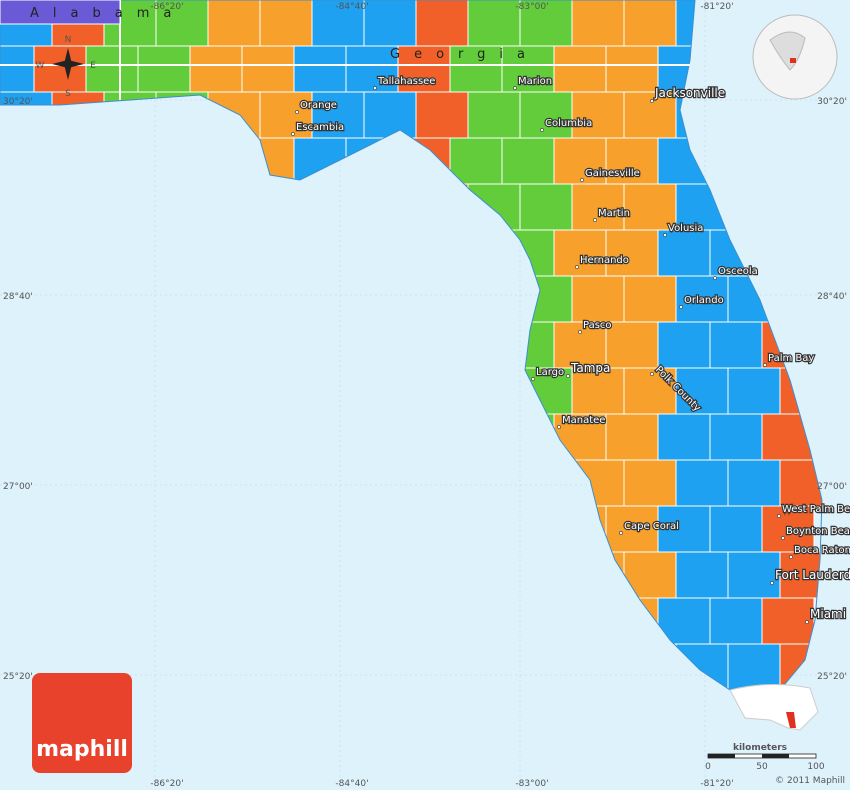 The width and height of the screenshot is (850, 790). Describe the element at coordinates (535, 81) in the screenshot. I see `place-label: Marion` at that location.